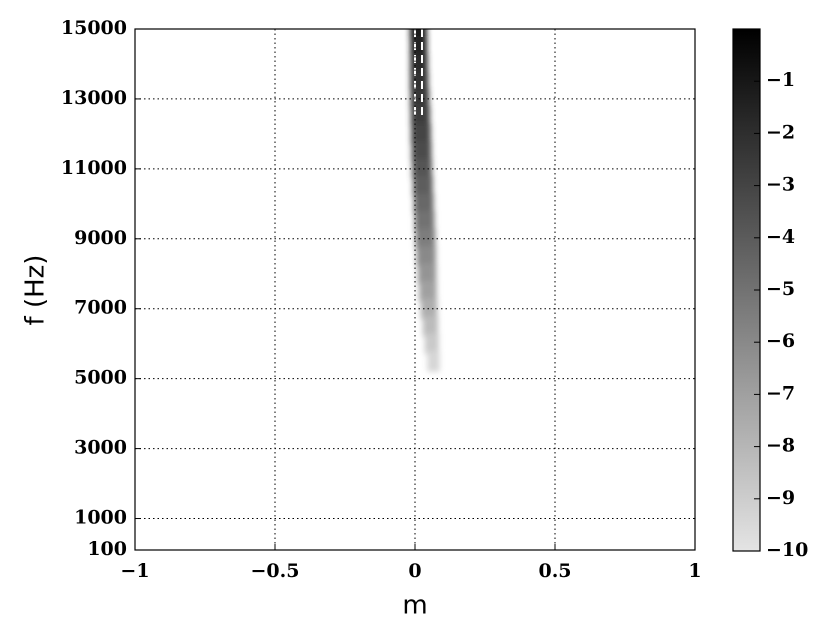 Image resolution: width=830 pixels, height=637 pixels. Describe the element at coordinates (100, 448) in the screenshot. I see `y-tick-label: 3000` at that location.